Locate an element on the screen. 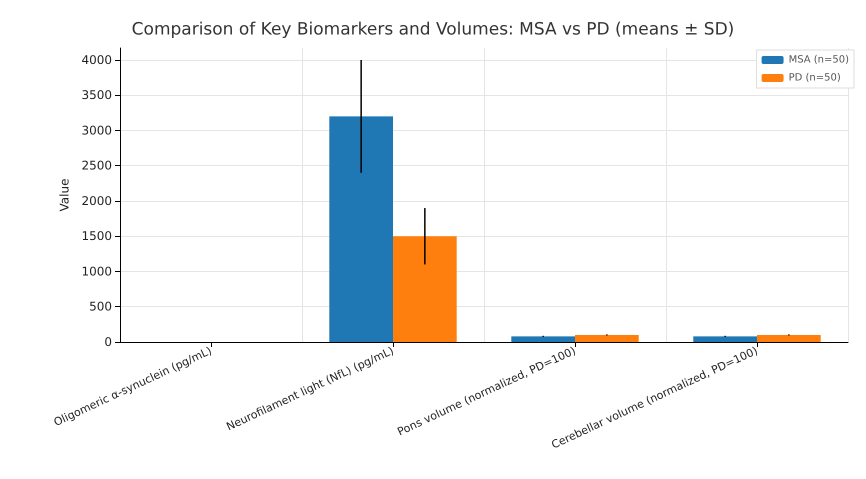 Image resolution: width=866 pixels, height=479 pixels. legend-label: PD (n=50) is located at coordinates (814, 78).